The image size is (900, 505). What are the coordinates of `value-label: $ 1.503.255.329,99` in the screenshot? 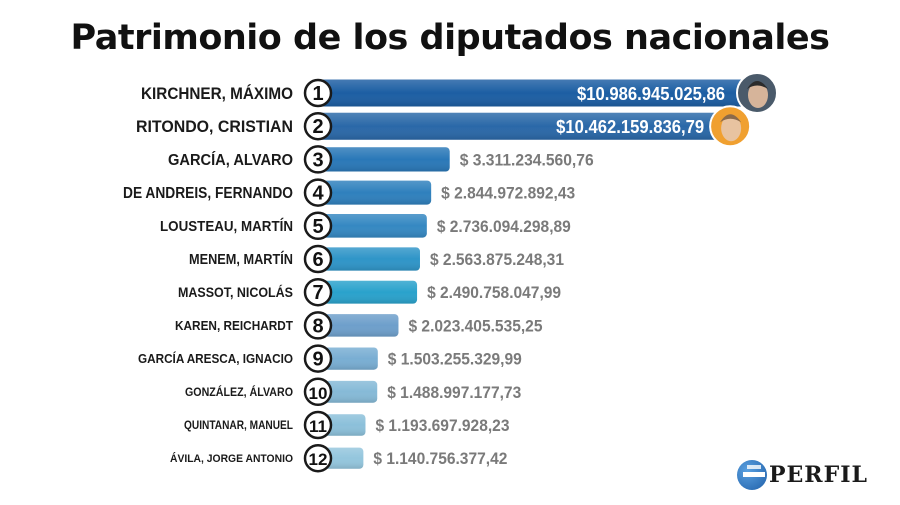 It's located at (455, 360).